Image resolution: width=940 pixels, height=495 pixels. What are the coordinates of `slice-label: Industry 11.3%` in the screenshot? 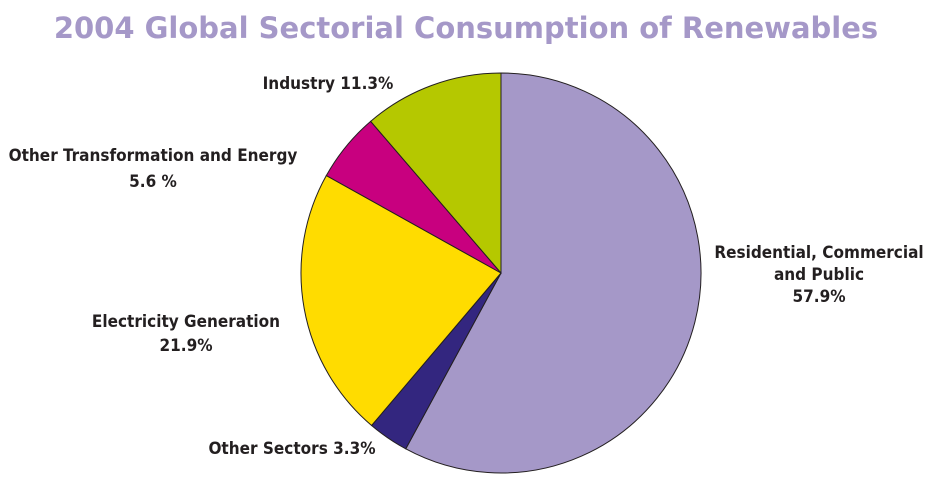 It's located at (328, 84).